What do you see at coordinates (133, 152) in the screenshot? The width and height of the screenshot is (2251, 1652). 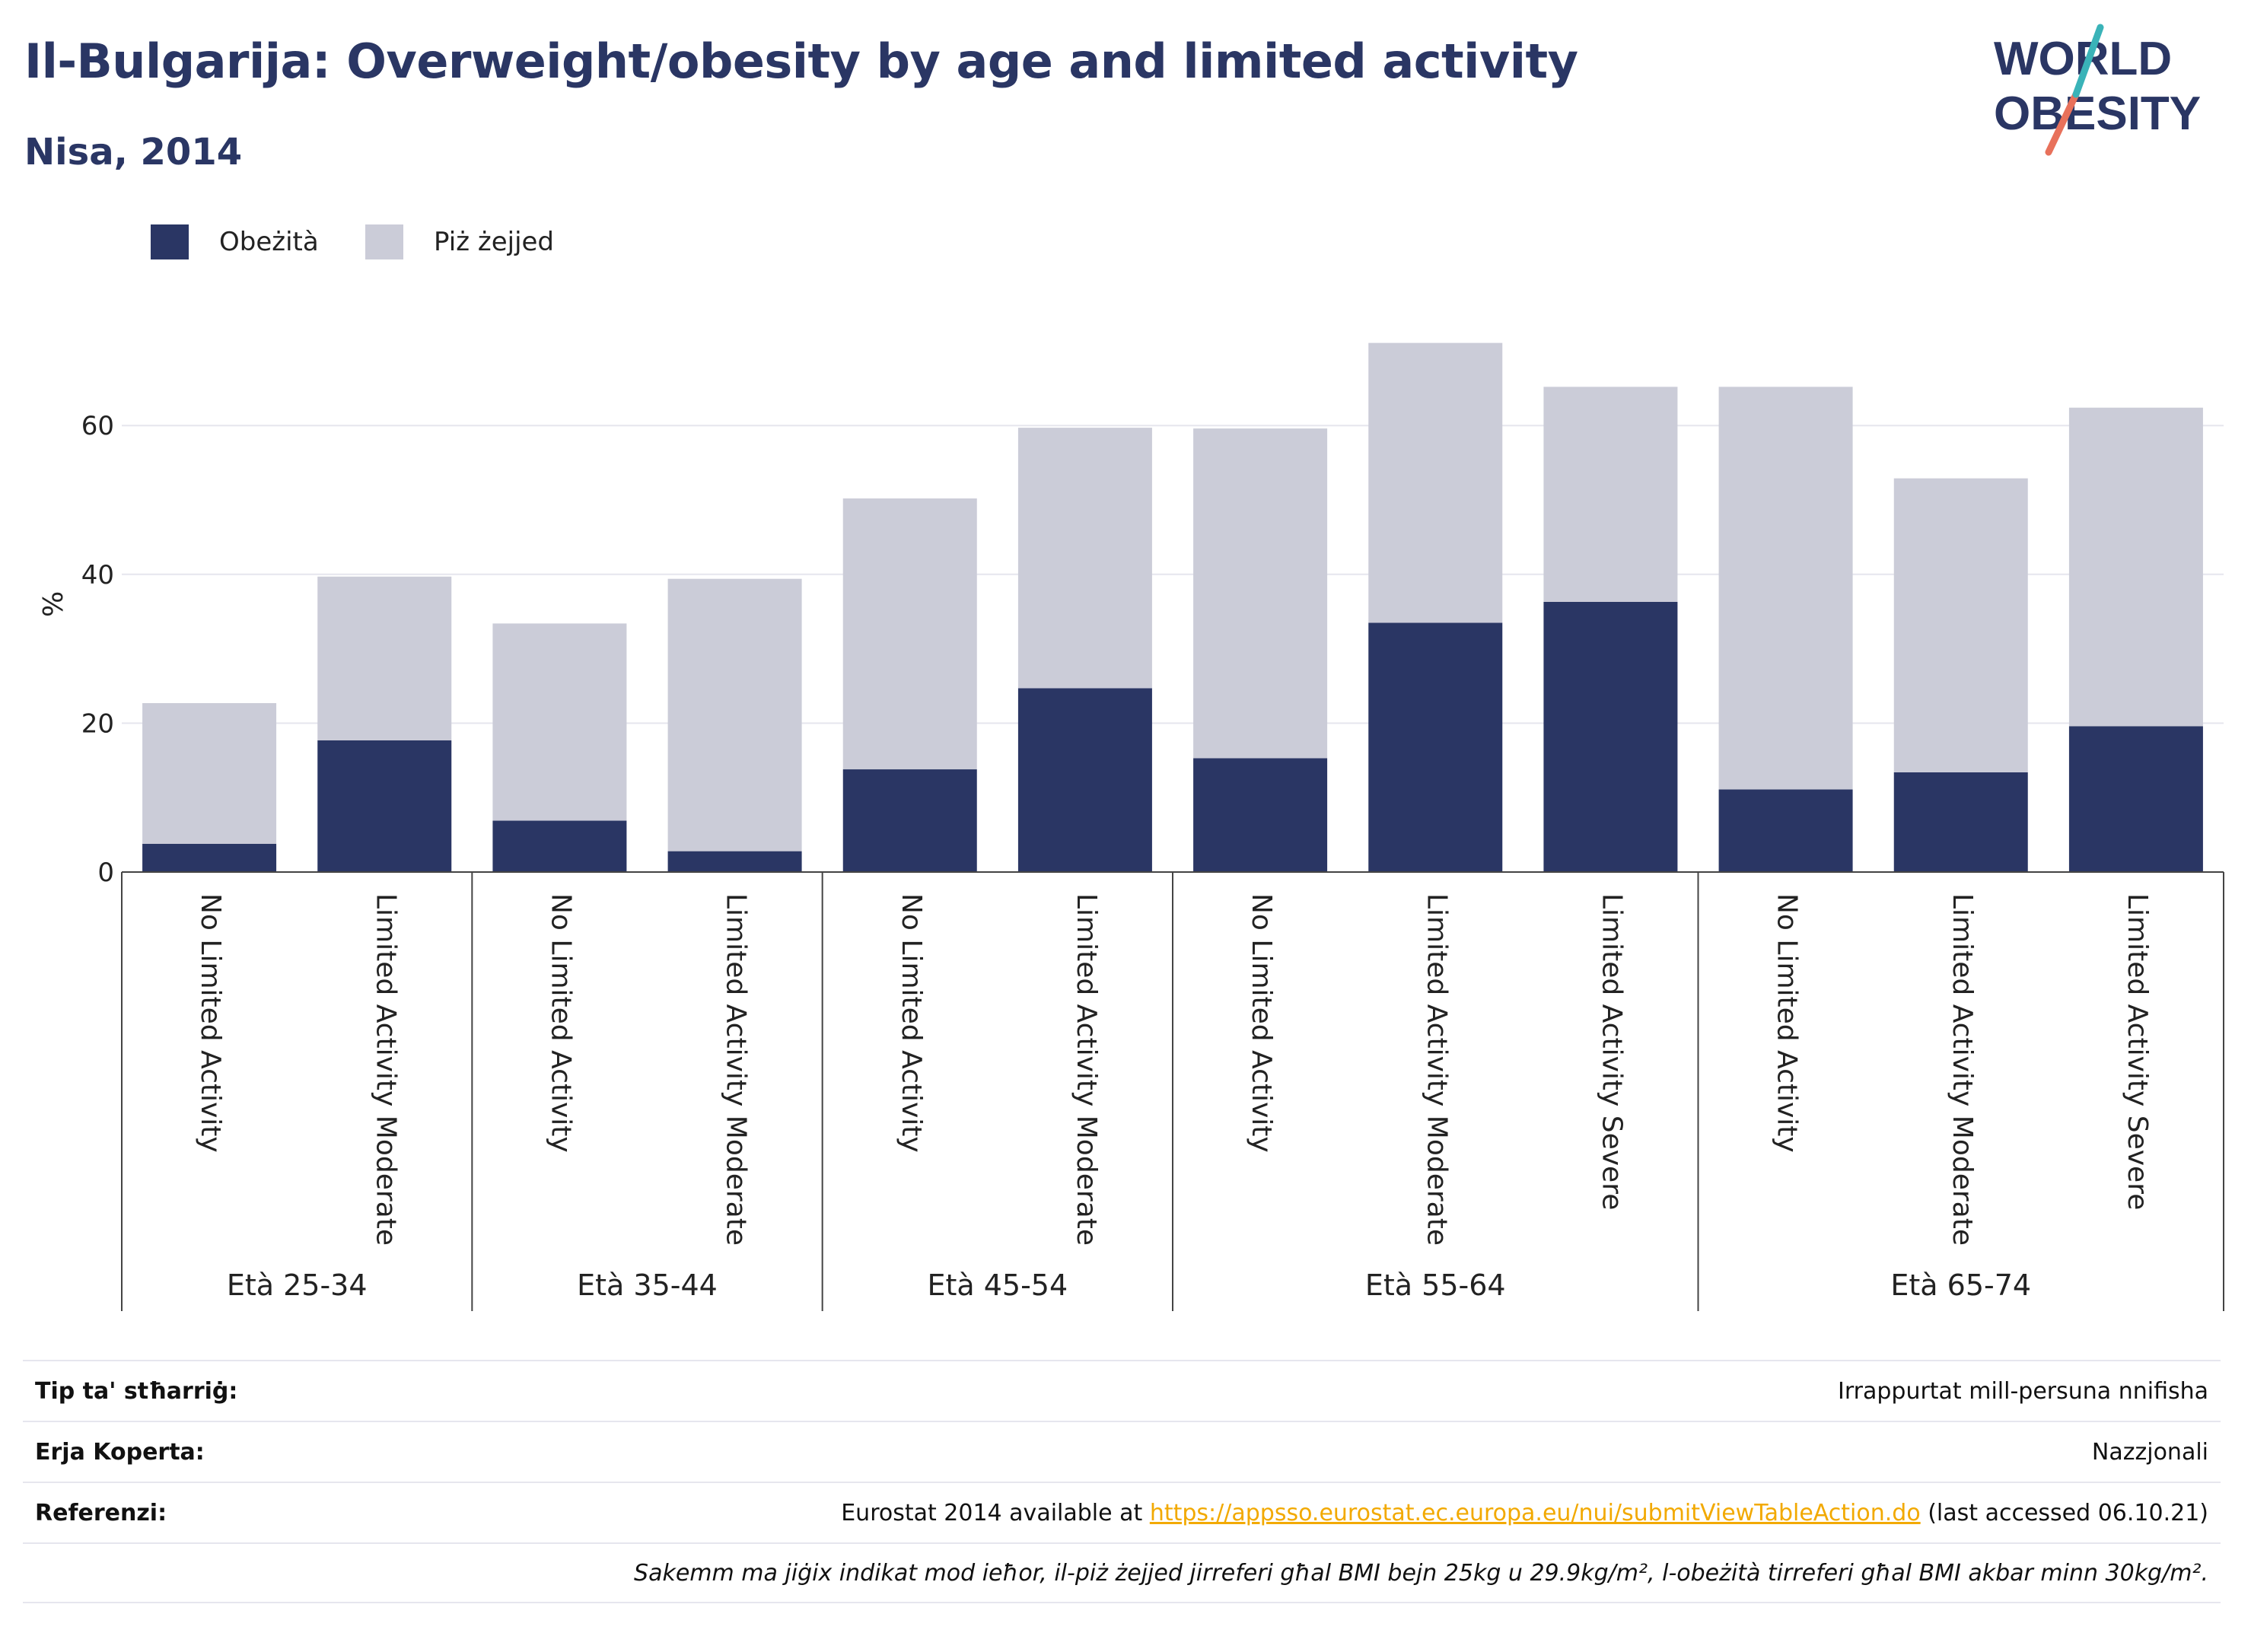 I see `chart-subtitle: Nisa, 2014` at bounding box center [133, 152].